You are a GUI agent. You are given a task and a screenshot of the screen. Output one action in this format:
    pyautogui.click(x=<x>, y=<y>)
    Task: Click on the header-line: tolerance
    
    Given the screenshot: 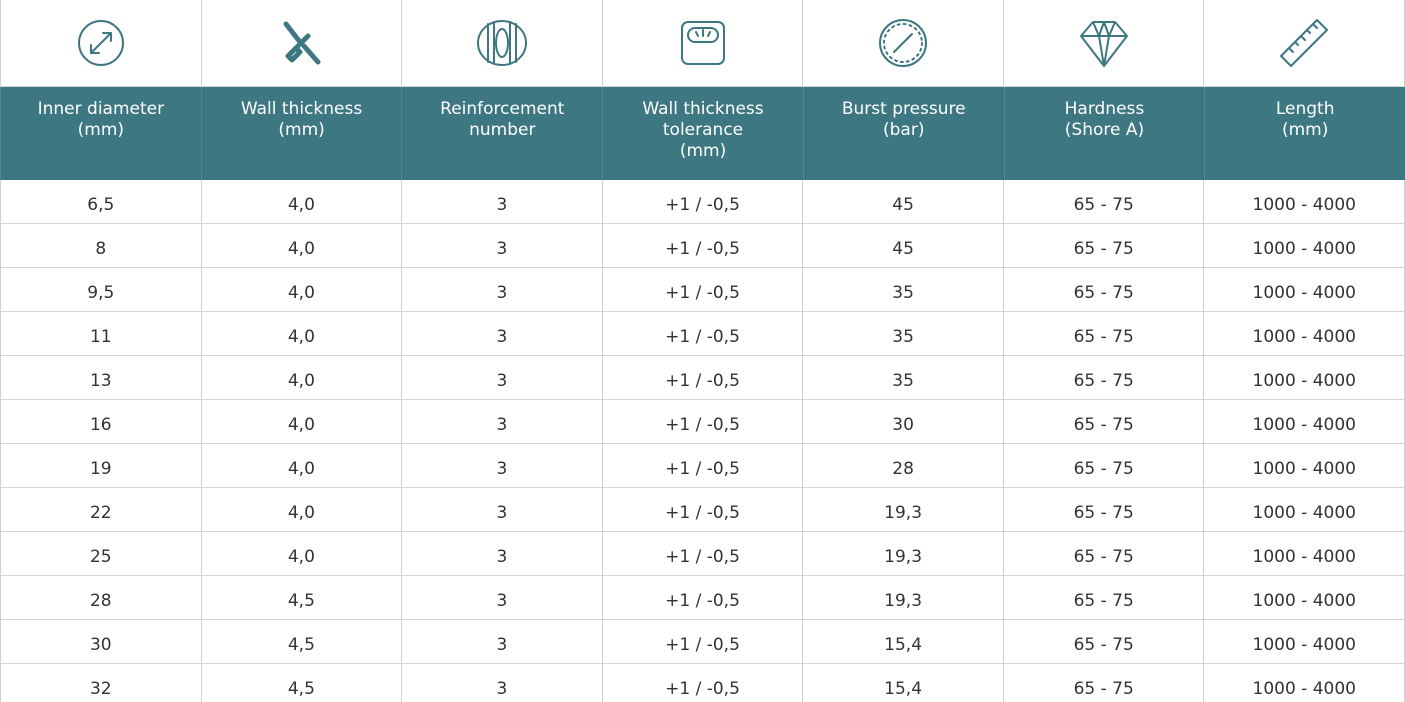 What is the action you would take?
    pyautogui.click(x=703, y=130)
    